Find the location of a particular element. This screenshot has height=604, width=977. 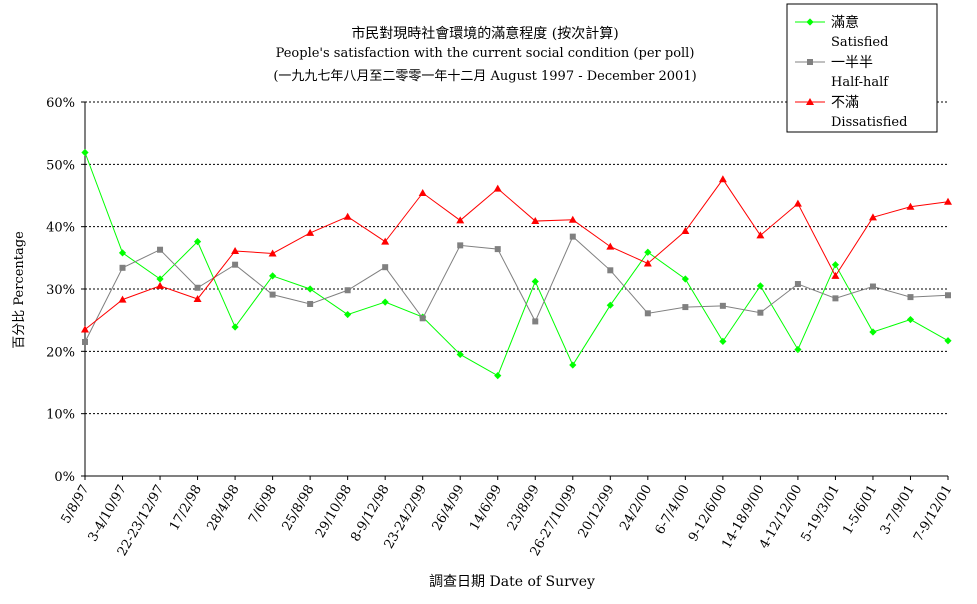

x-tick-label: 29/10/98 is located at coordinates (334, 512).